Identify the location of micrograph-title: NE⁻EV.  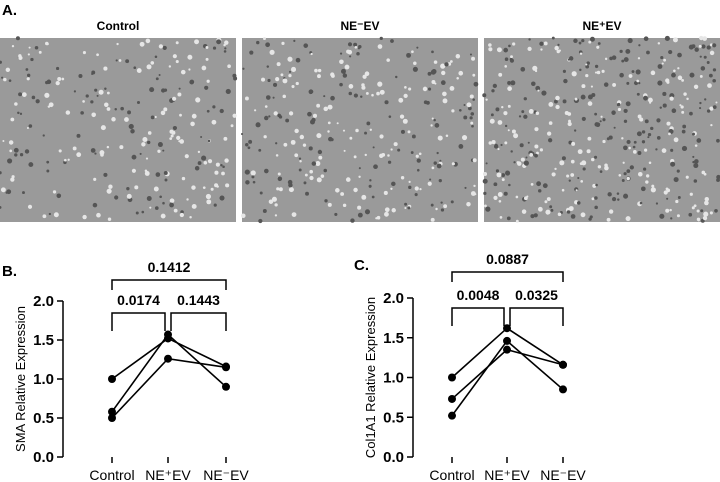
(359, 26).